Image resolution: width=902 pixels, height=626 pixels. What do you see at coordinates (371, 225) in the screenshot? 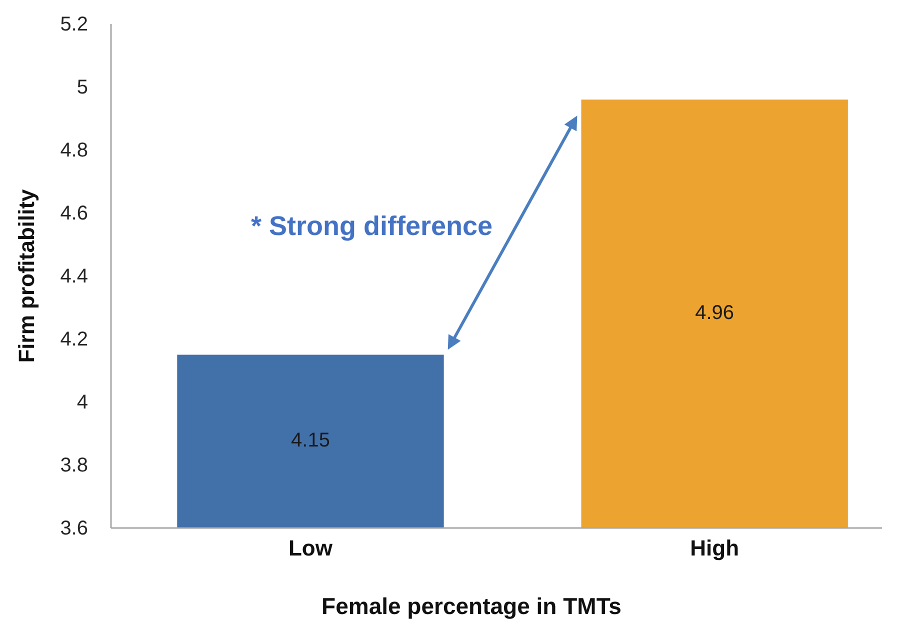
I see `annotation: * Strong difference` at bounding box center [371, 225].